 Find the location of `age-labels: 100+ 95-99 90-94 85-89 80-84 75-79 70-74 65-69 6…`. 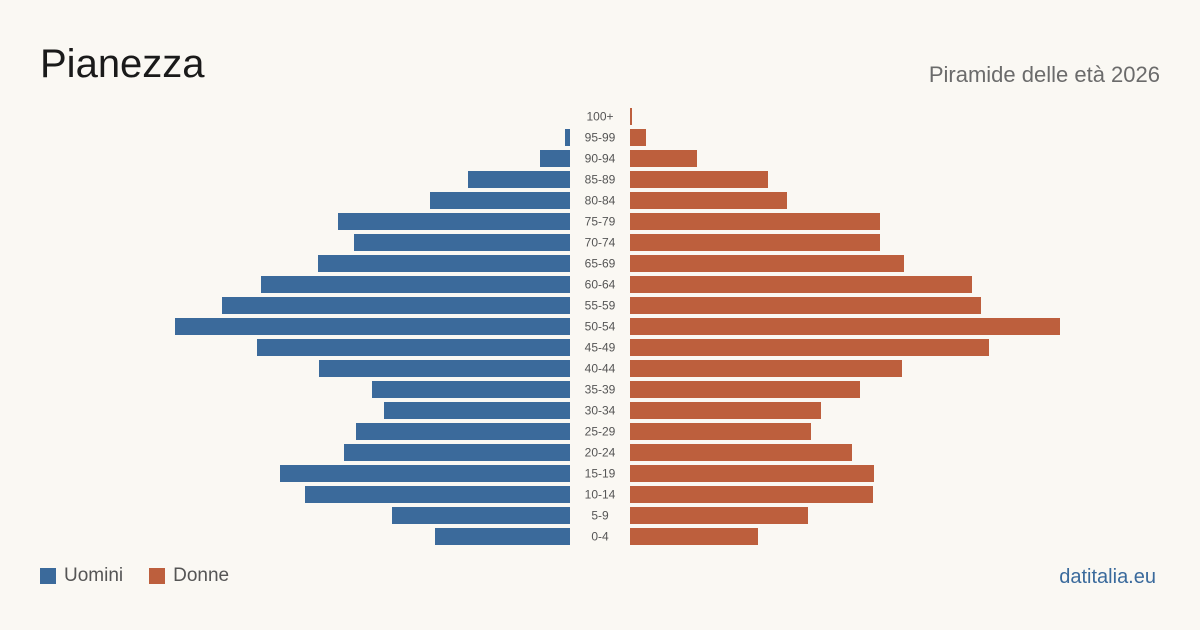

age-labels: 100+ 95-99 90-94 85-89 80-84 75-79 70-74 65-69 6… is located at coordinates (600, 327).